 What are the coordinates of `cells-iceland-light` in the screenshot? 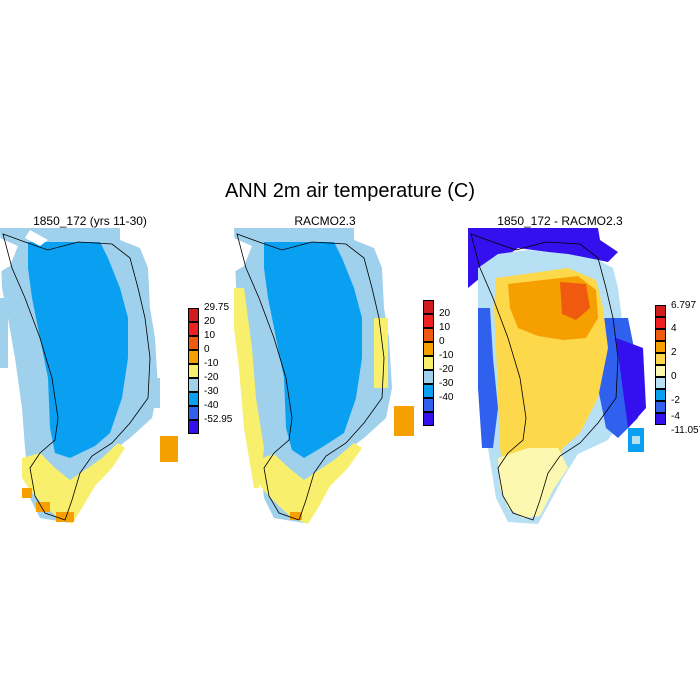 It's located at (636, 440).